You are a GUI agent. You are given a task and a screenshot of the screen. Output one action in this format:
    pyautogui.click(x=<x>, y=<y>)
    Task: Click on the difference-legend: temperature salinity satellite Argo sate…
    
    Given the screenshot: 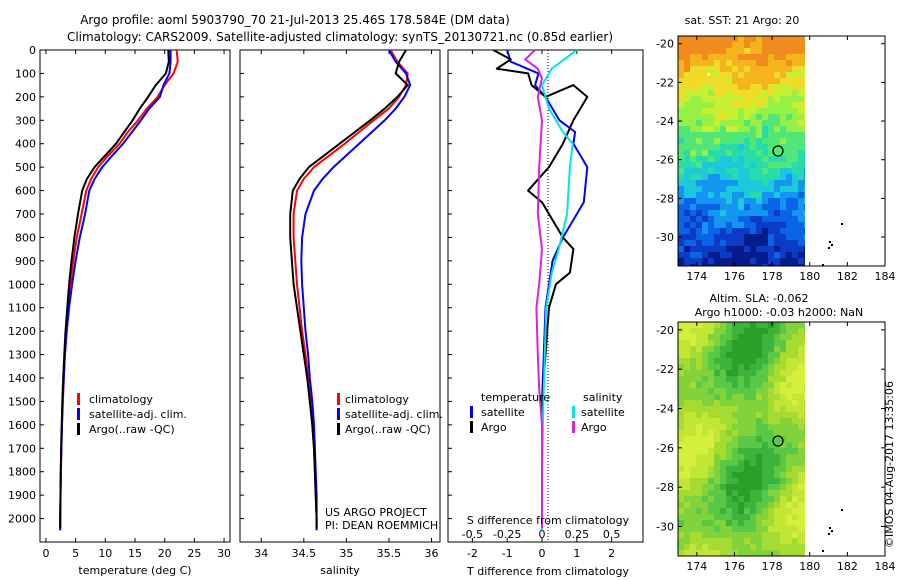 What is the action you would take?
    pyautogui.click(x=547, y=412)
    